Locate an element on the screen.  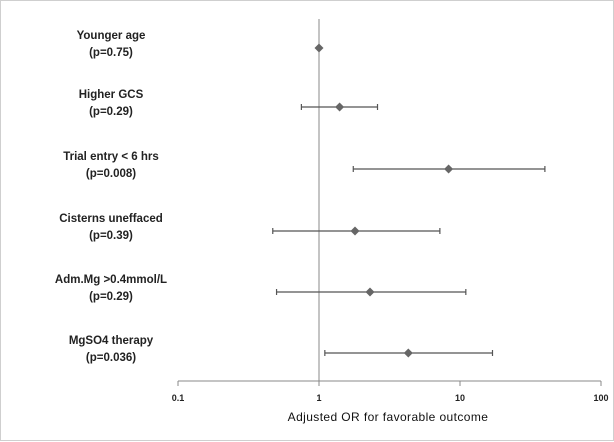
x-tick-label: 100 is located at coordinates (600, 398).